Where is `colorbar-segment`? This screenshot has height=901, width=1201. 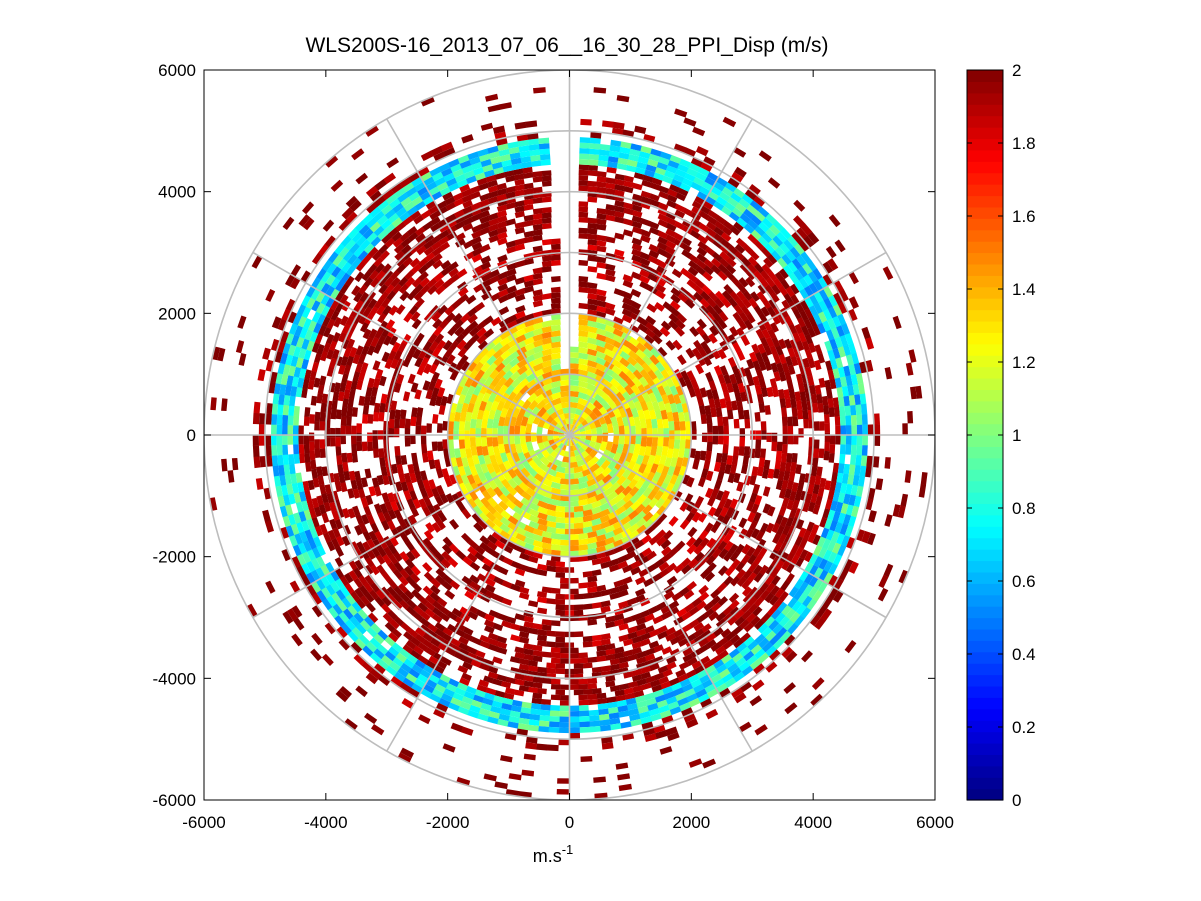 colorbar-segment is located at coordinates (985, 167).